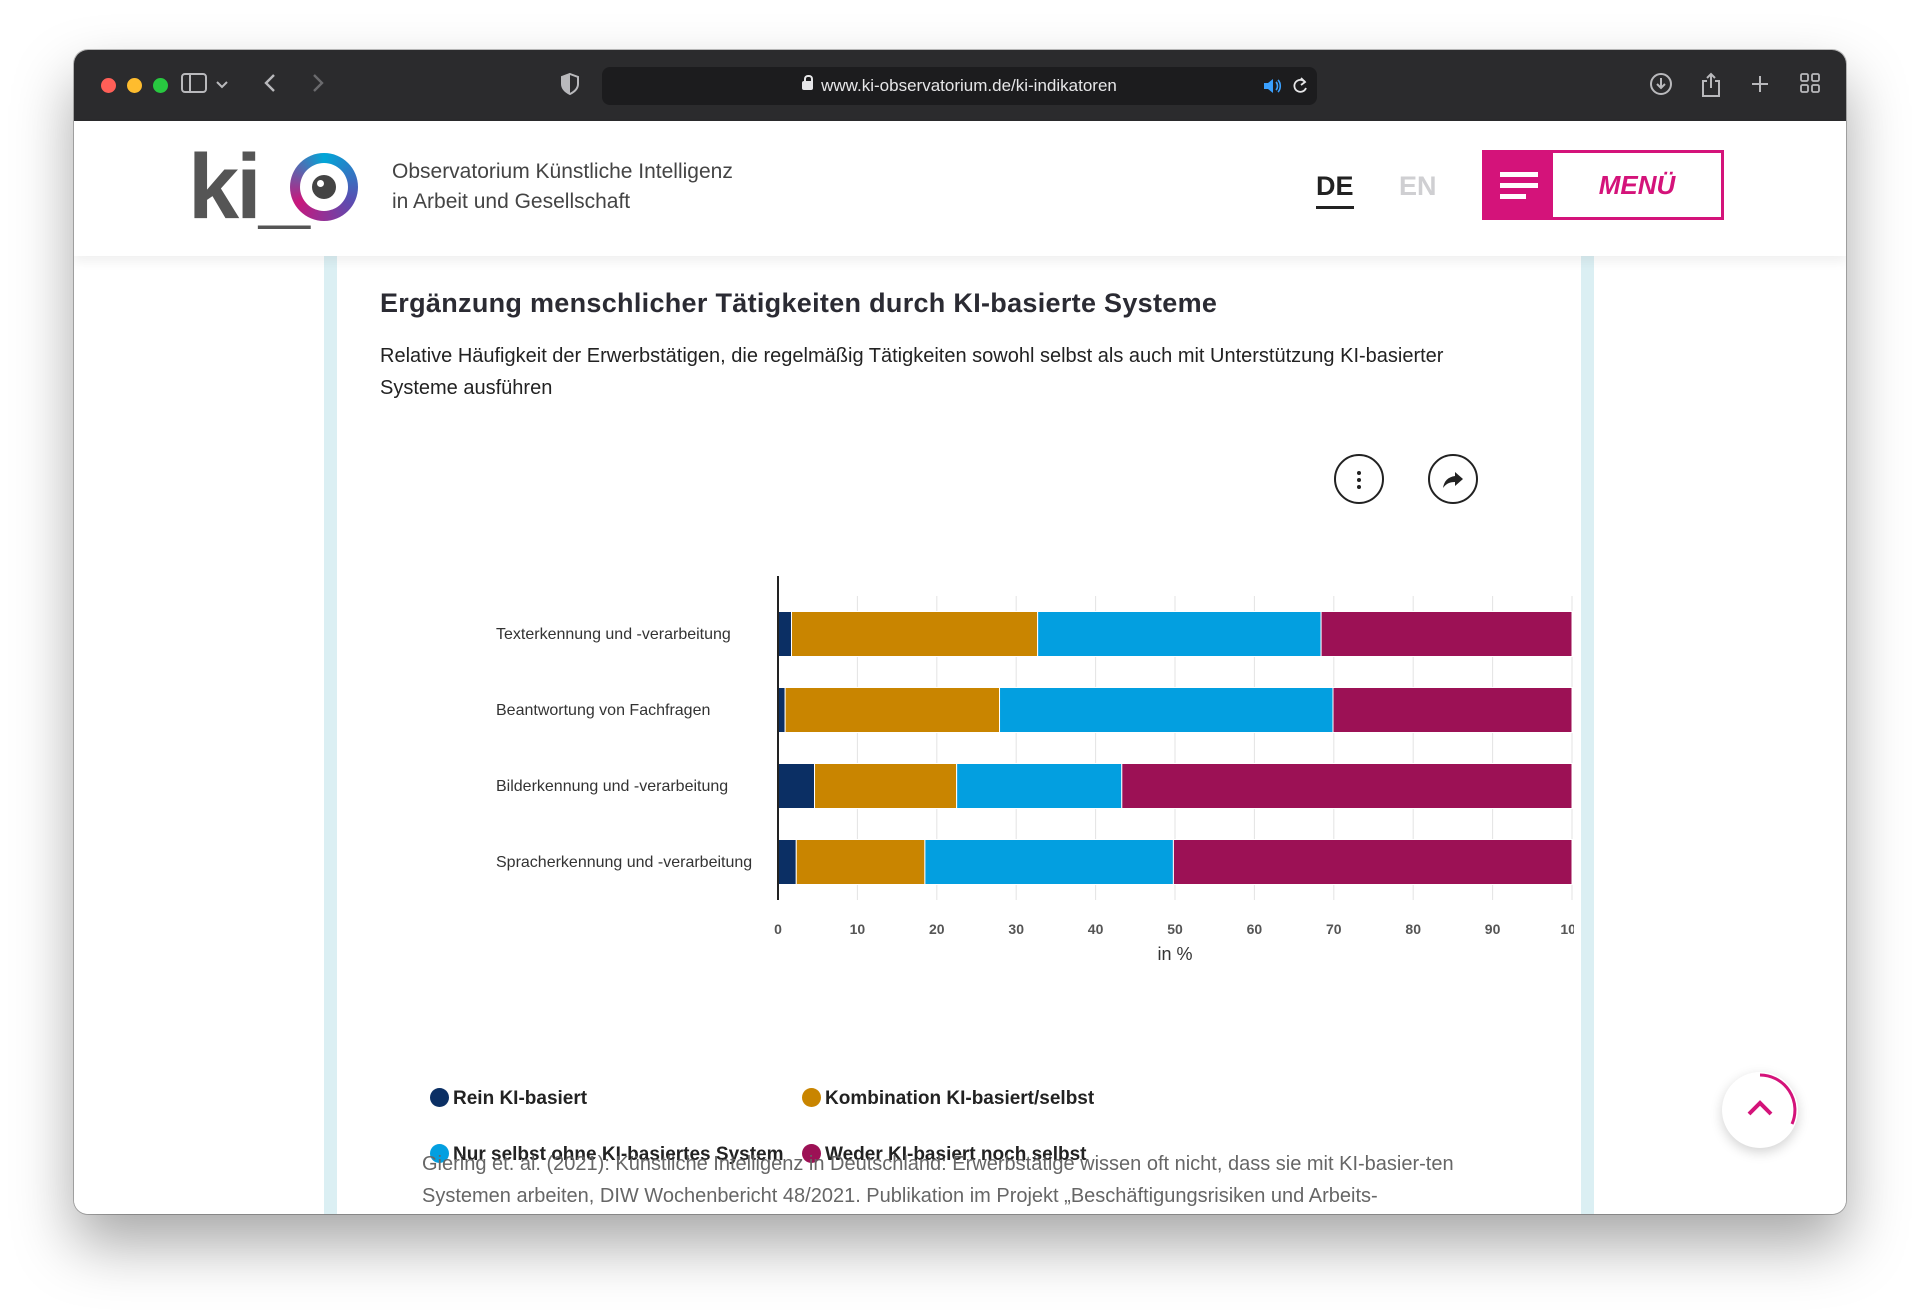 The image size is (1920, 1313). I want to click on y-category-label: Bilderkennung und -verarbeitung, so click(612, 786).